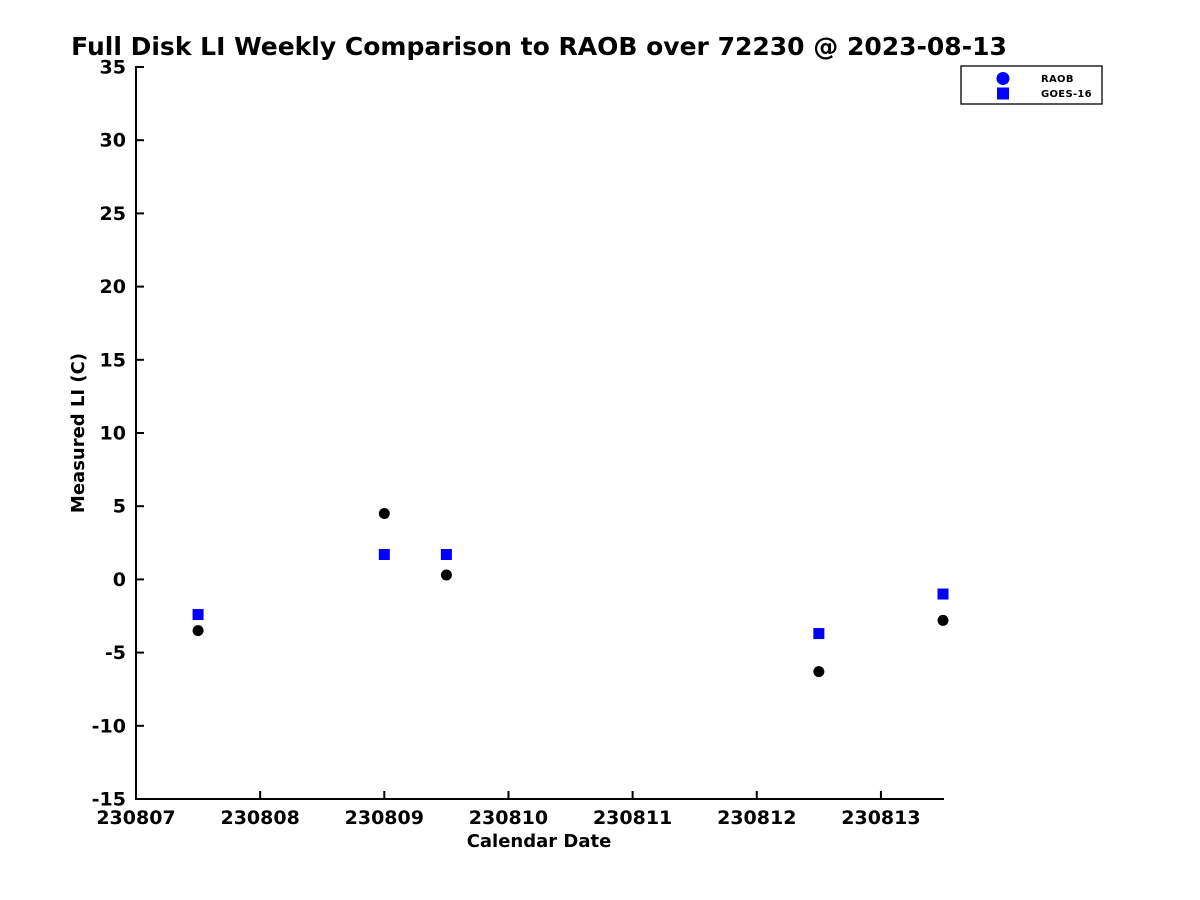 This screenshot has width=1200, height=900. What do you see at coordinates (78, 433) in the screenshot?
I see `y-axis-label: Measured LI (C)` at bounding box center [78, 433].